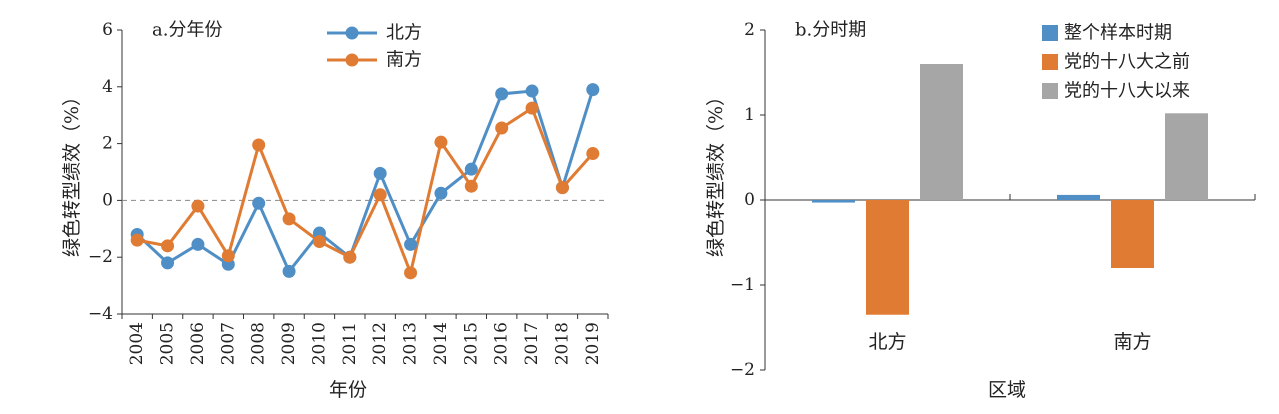  I want to click on x-tick-label: 2006, so click(198, 343).